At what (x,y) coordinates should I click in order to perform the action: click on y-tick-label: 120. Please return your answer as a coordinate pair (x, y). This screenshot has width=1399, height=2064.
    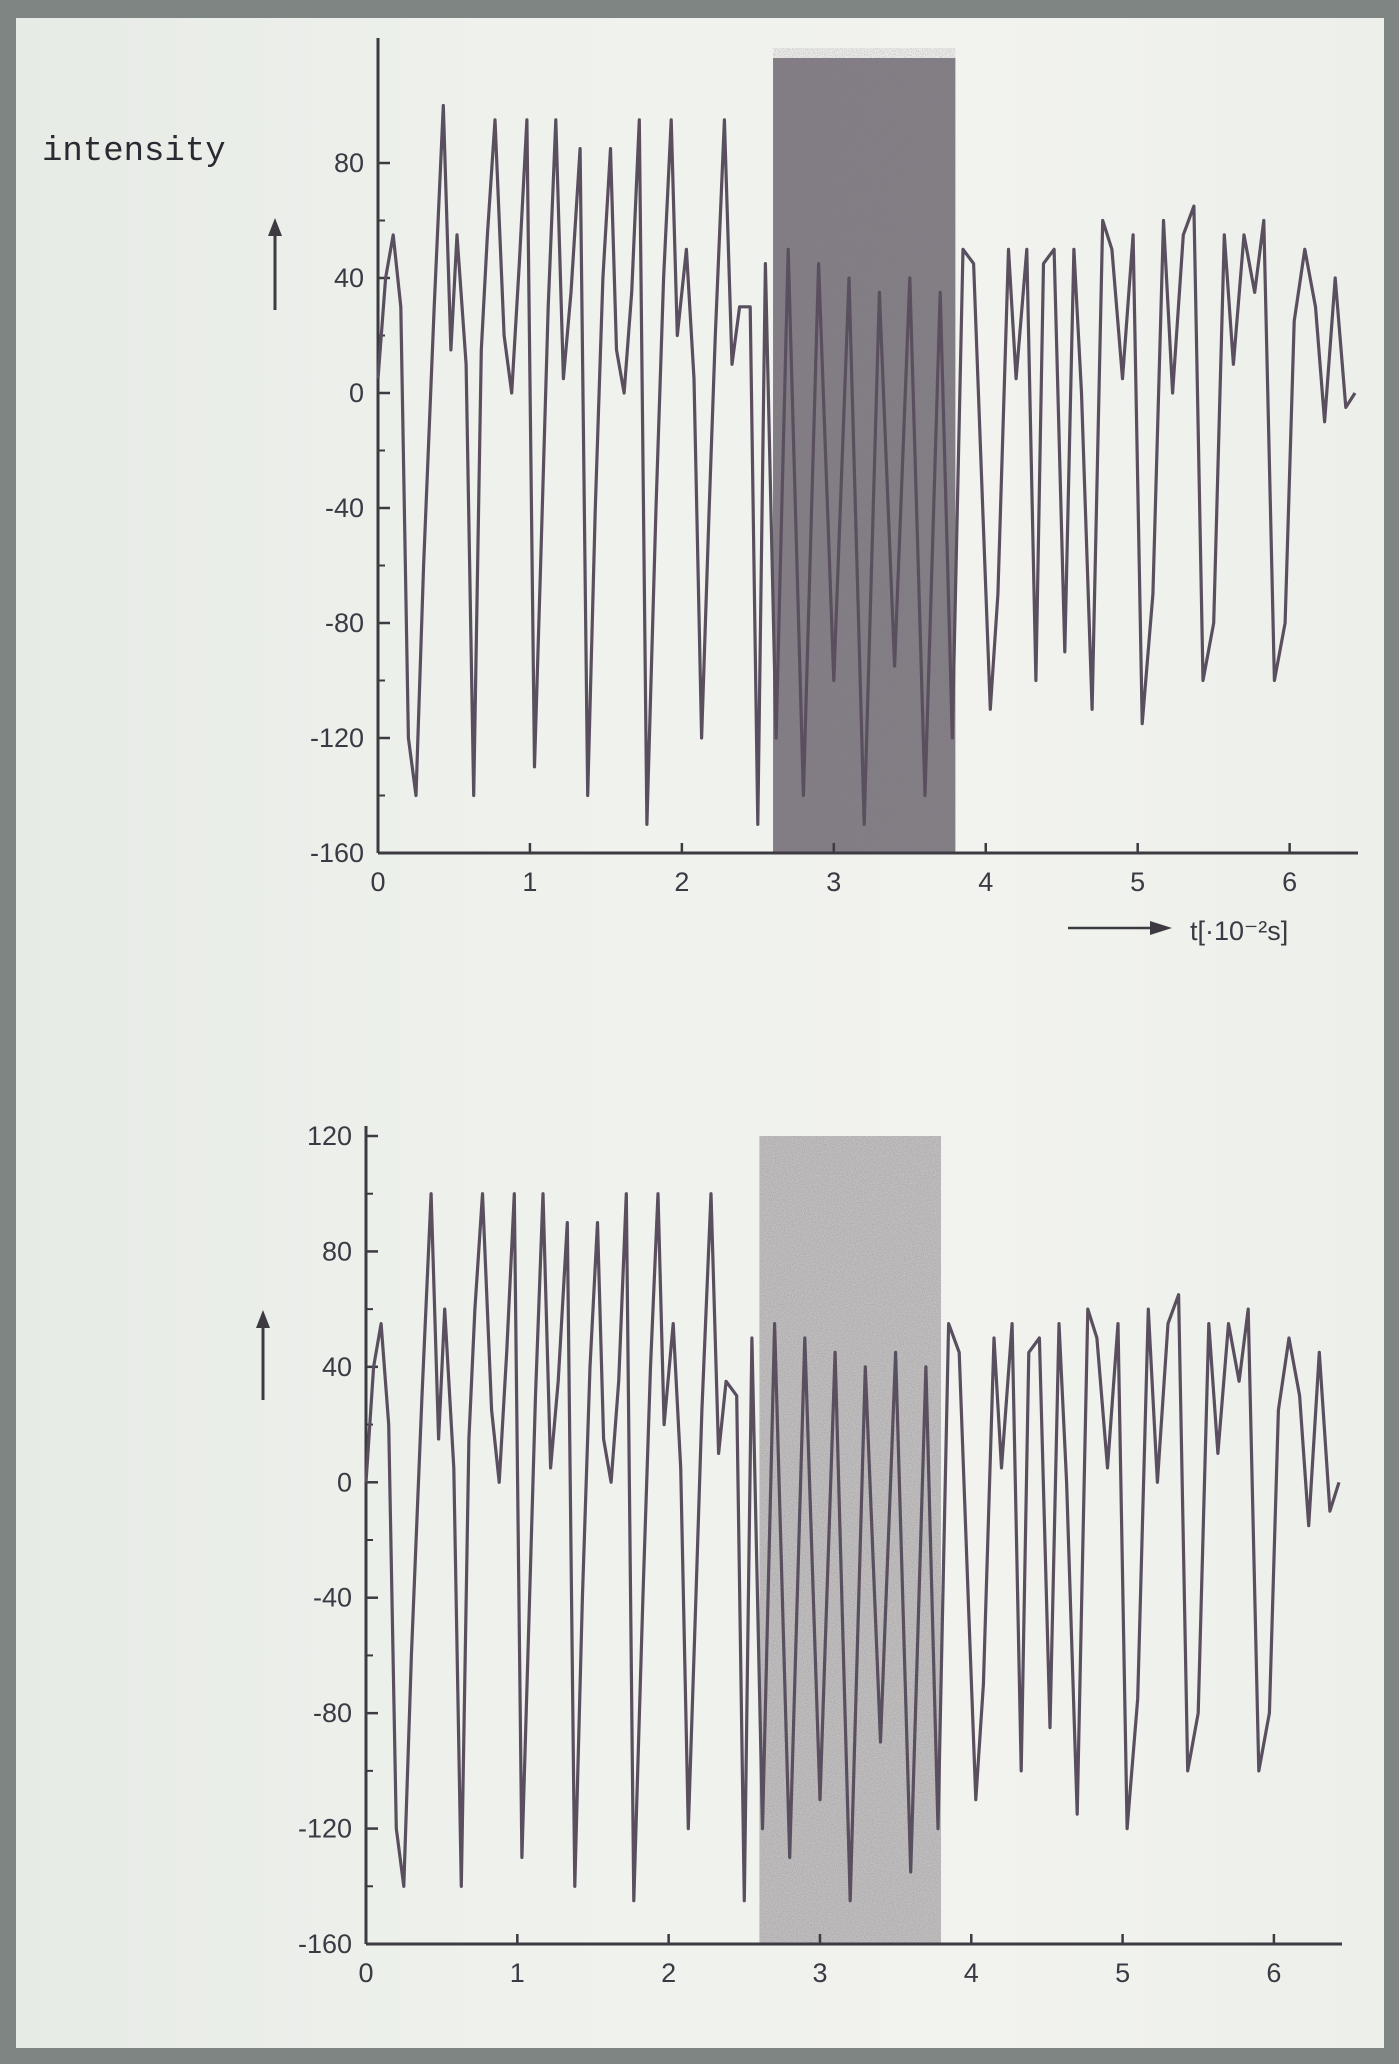
    Looking at the image, I should click on (329, 1136).